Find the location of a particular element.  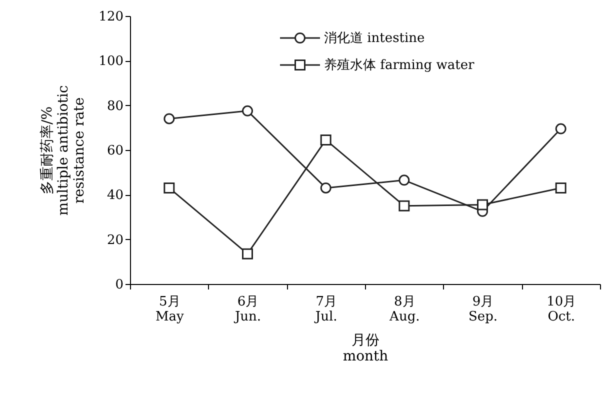

x-axis-title: 月份 month is located at coordinates (365, 348).